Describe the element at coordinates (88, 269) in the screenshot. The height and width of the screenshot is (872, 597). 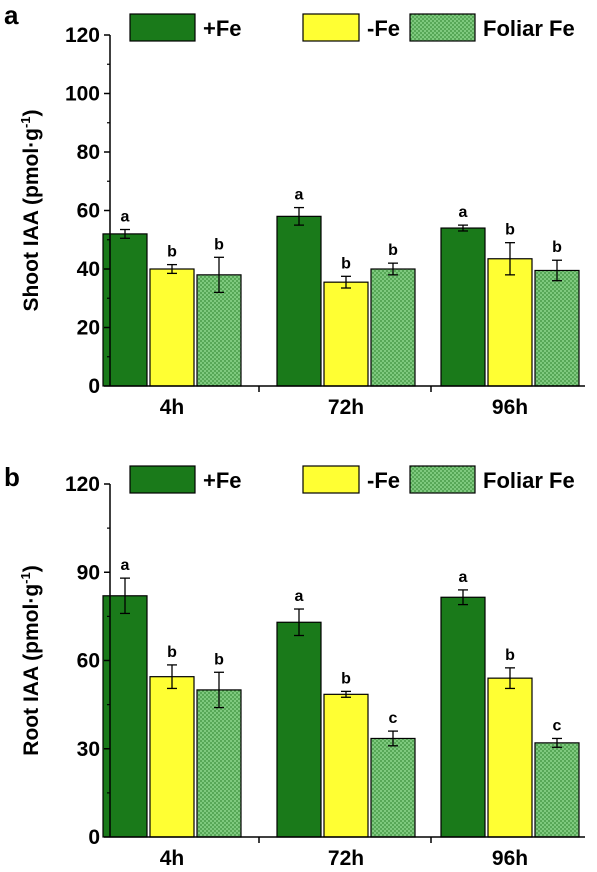
I see `y-tick-label: 40` at that location.